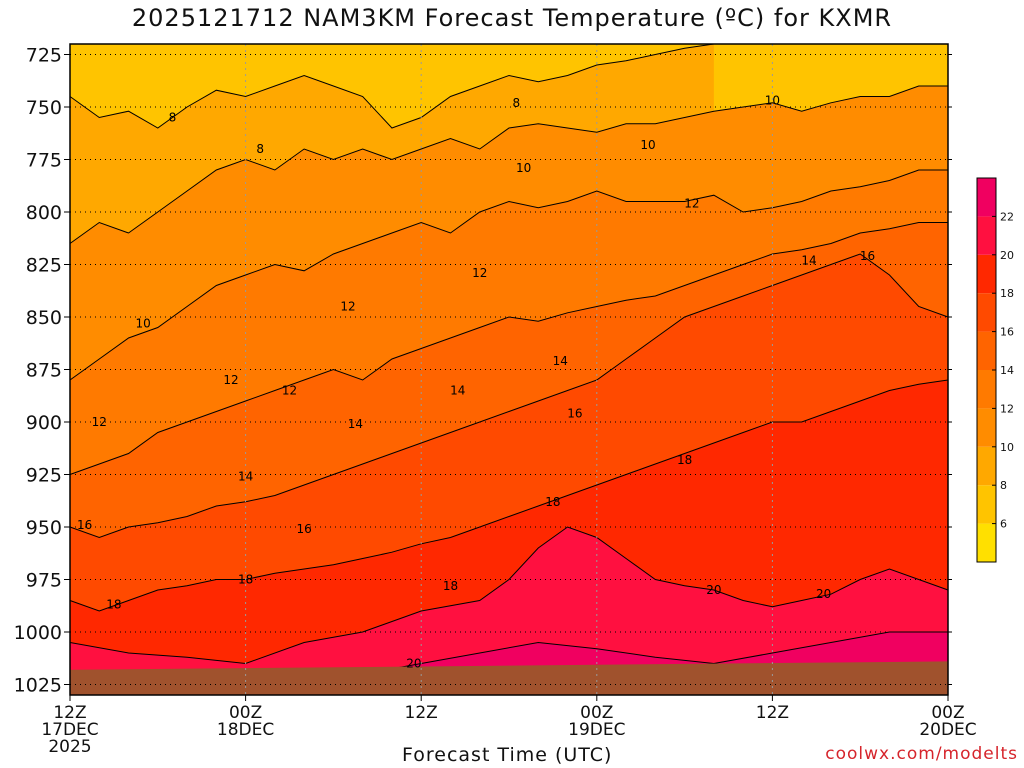 This screenshot has height=768, width=1024. Describe the element at coordinates (44, 56) in the screenshot. I see `y-tick-label: 725` at that location.